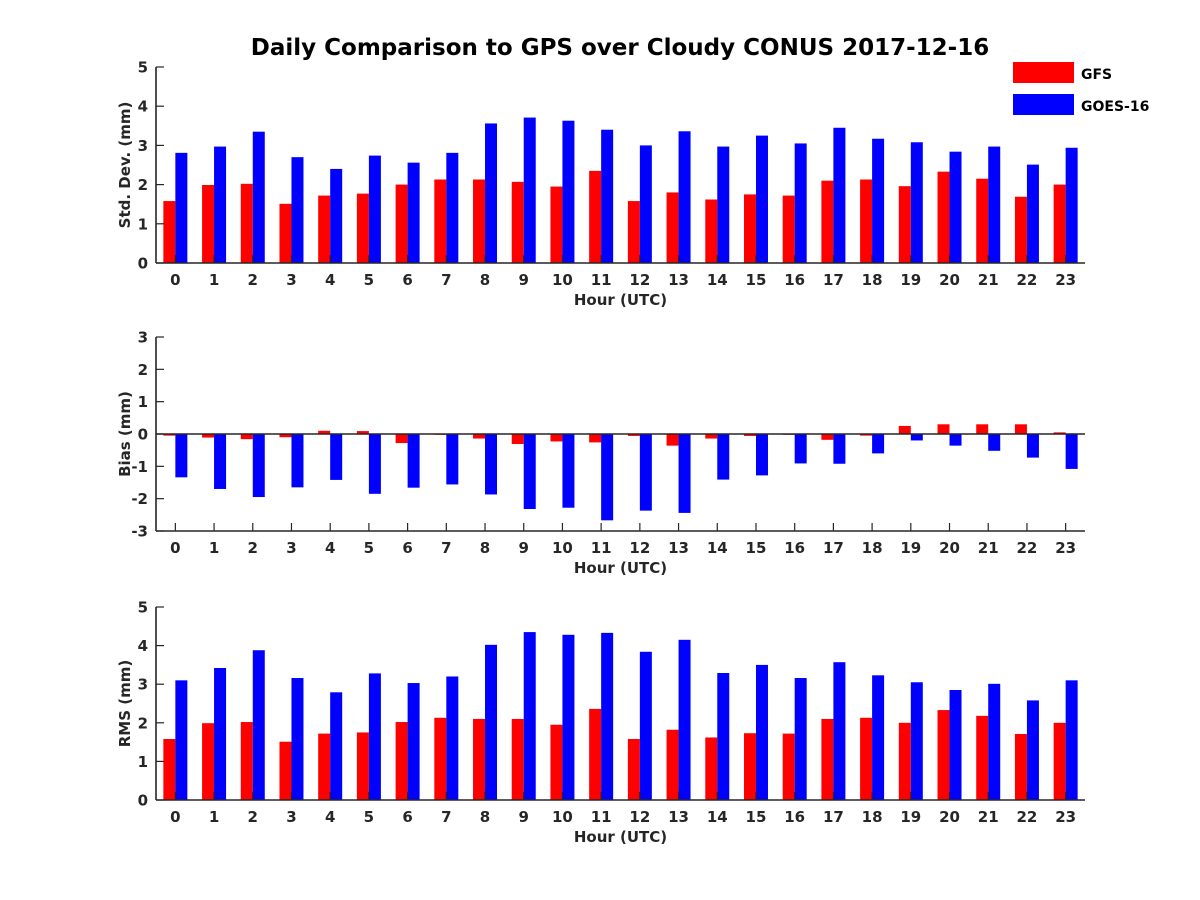  Describe the element at coordinates (446, 817) in the screenshot. I see `x-tick-label: 7` at that location.